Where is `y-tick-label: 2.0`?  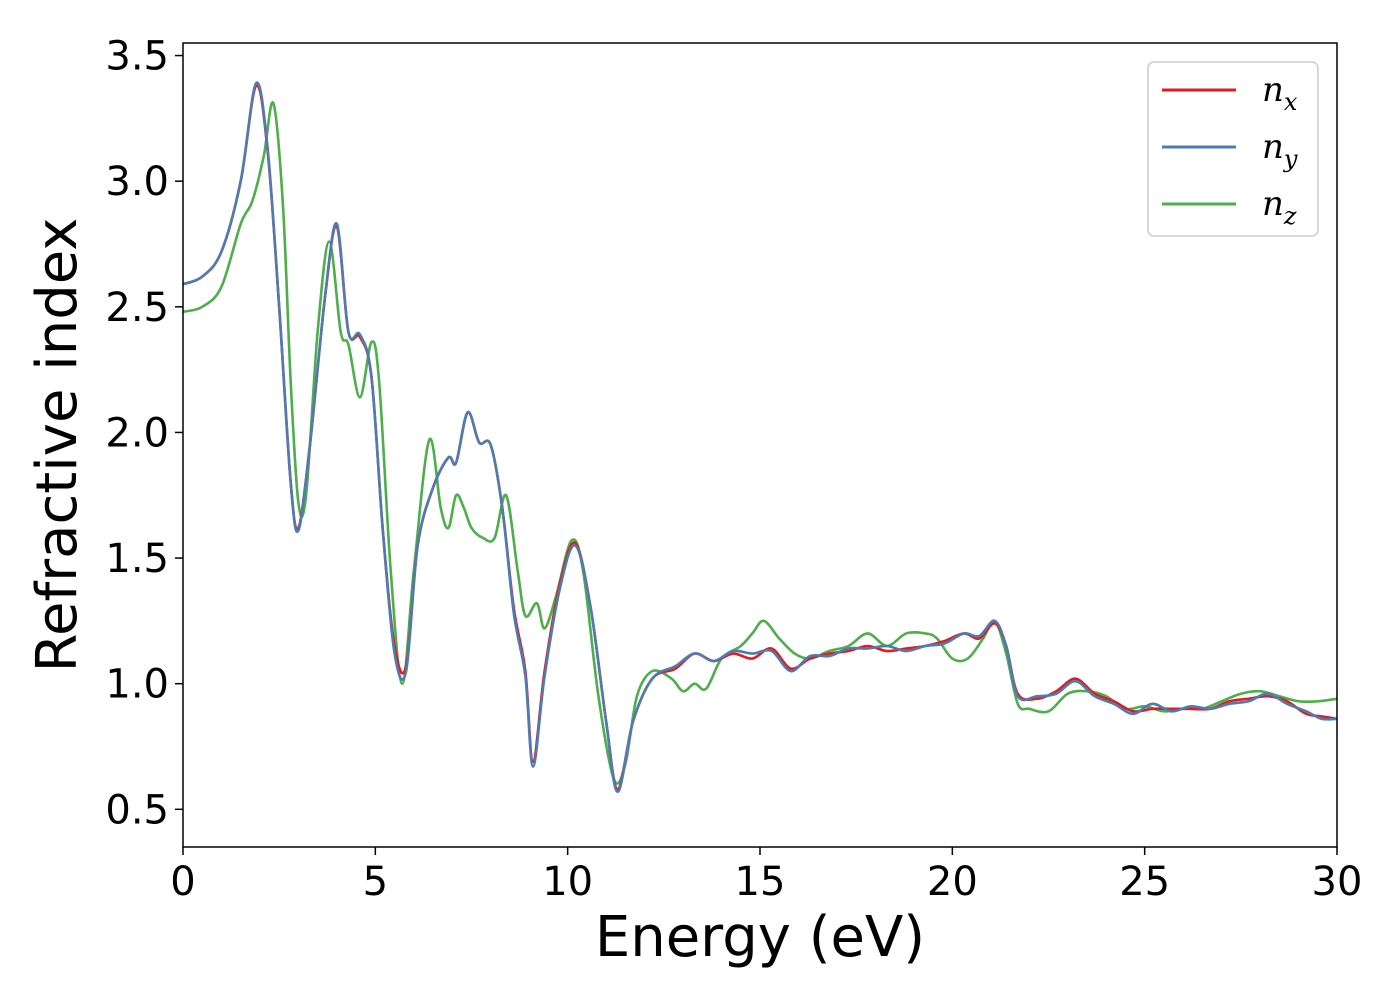
y-tick-label: 2.0 is located at coordinates (137, 433).